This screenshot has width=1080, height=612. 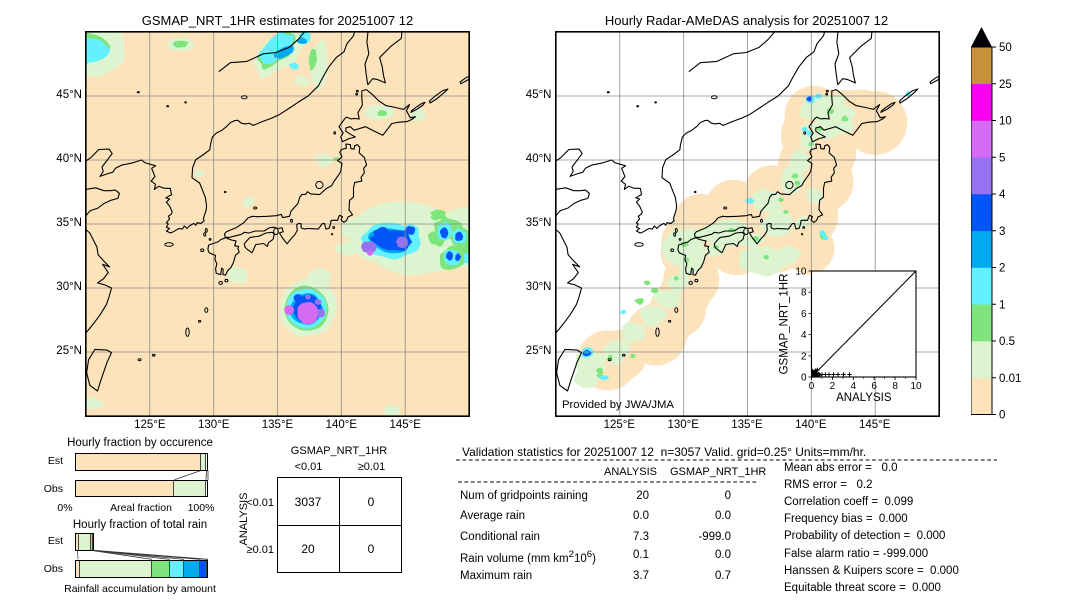 I want to click on svg-text: 5, so click(x=1002, y=158).